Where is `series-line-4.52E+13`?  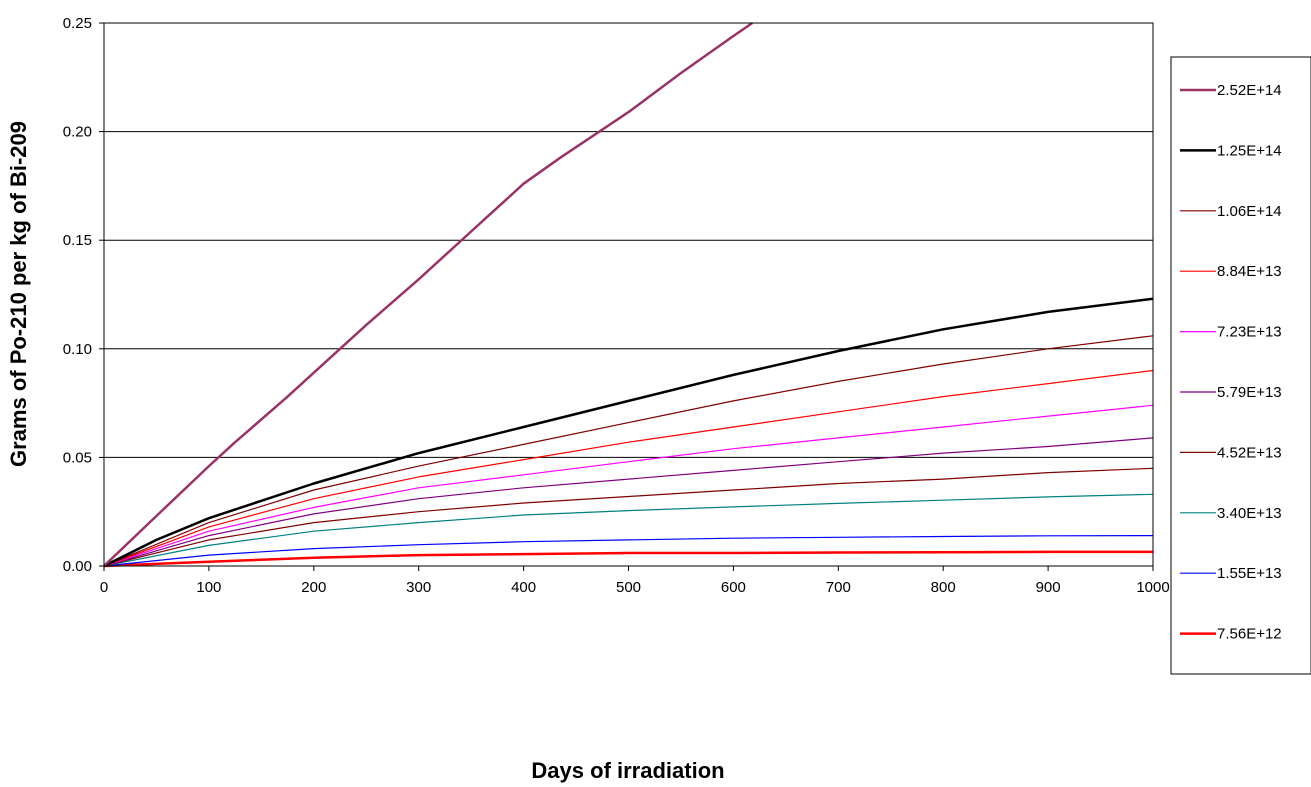 series-line-4.52E+13 is located at coordinates (628, 517).